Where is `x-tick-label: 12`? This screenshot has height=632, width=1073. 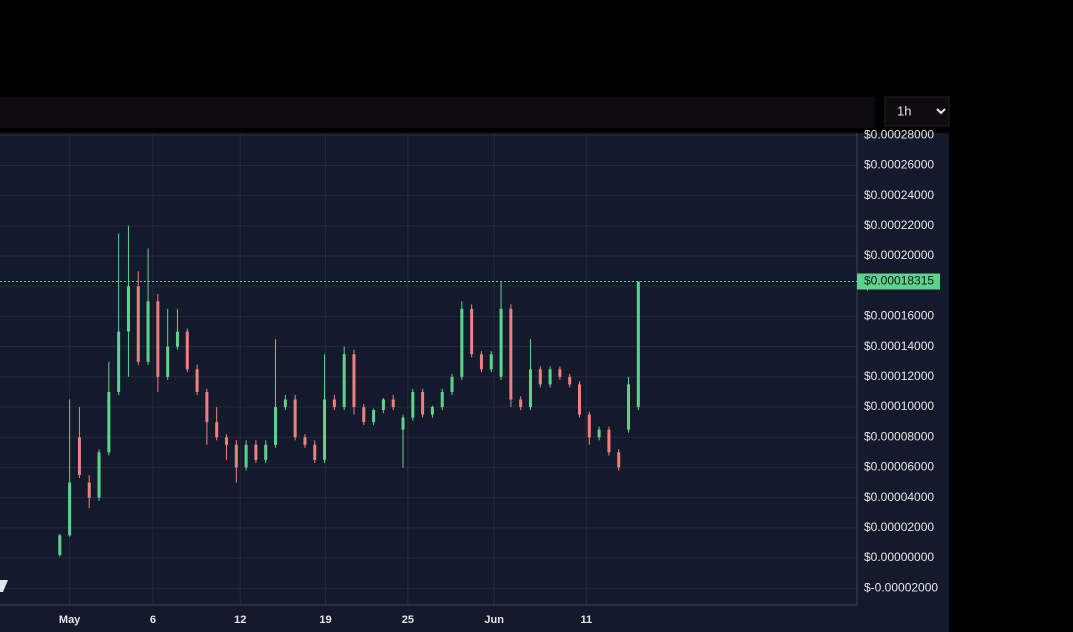
x-tick-label: 12 is located at coordinates (240, 620).